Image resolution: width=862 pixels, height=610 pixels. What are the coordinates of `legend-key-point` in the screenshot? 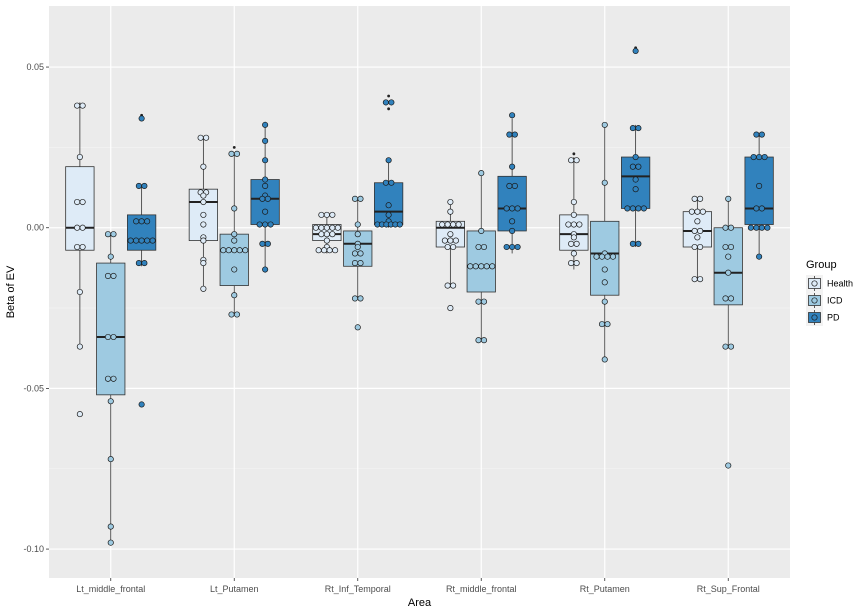 It's located at (814, 283).